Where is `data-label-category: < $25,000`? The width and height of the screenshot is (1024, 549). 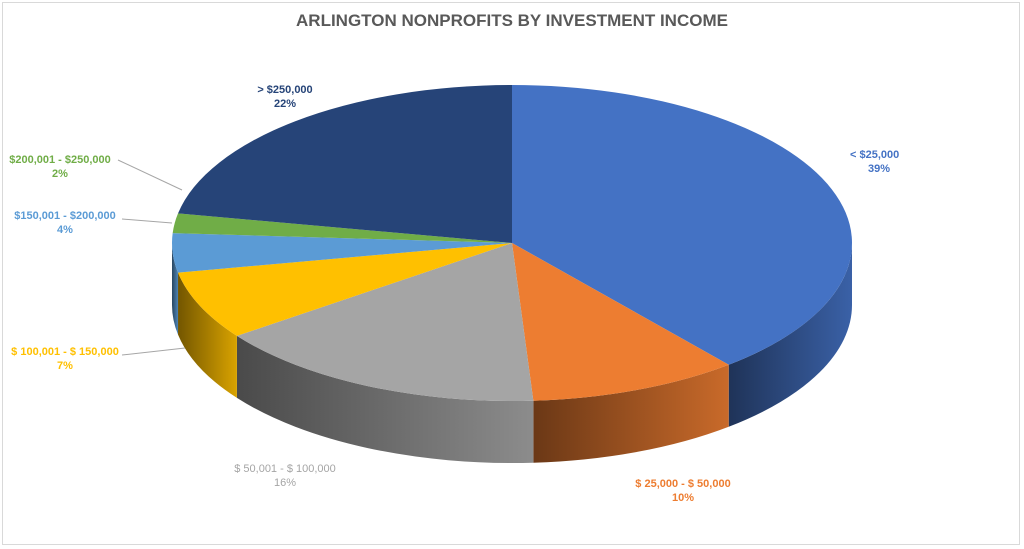
data-label-category: < $25,000 is located at coordinates (874, 155).